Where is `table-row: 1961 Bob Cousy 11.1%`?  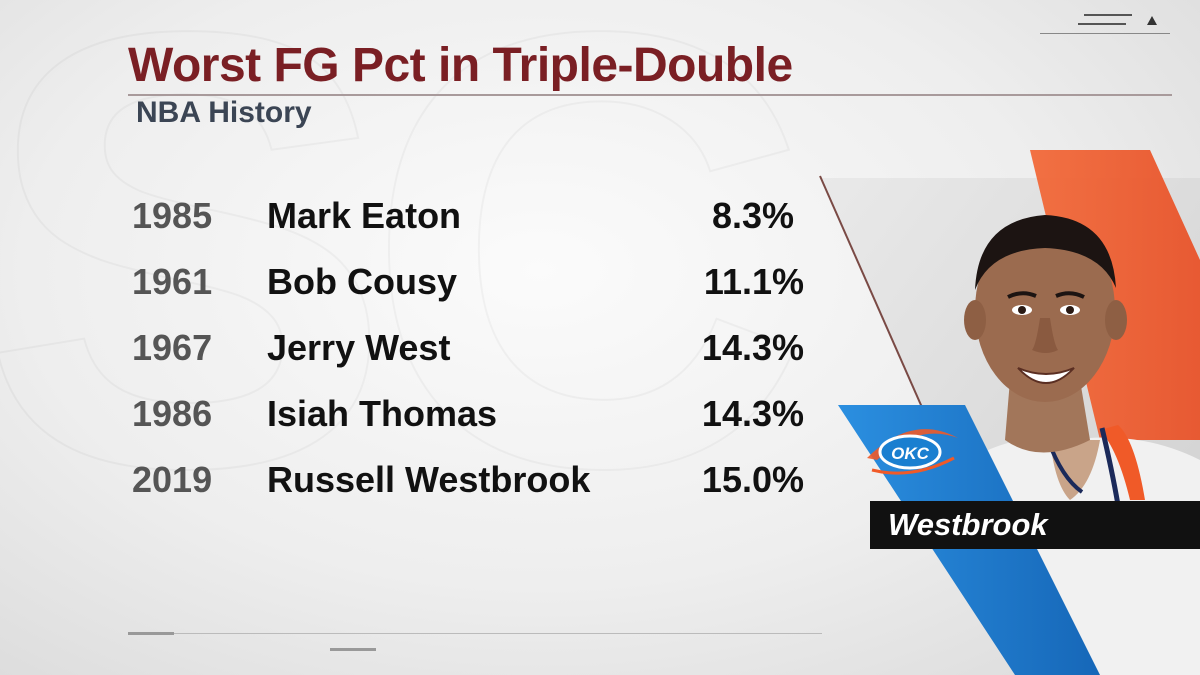 table-row: 1961 Bob Cousy 11.1% is located at coordinates (420, 291).